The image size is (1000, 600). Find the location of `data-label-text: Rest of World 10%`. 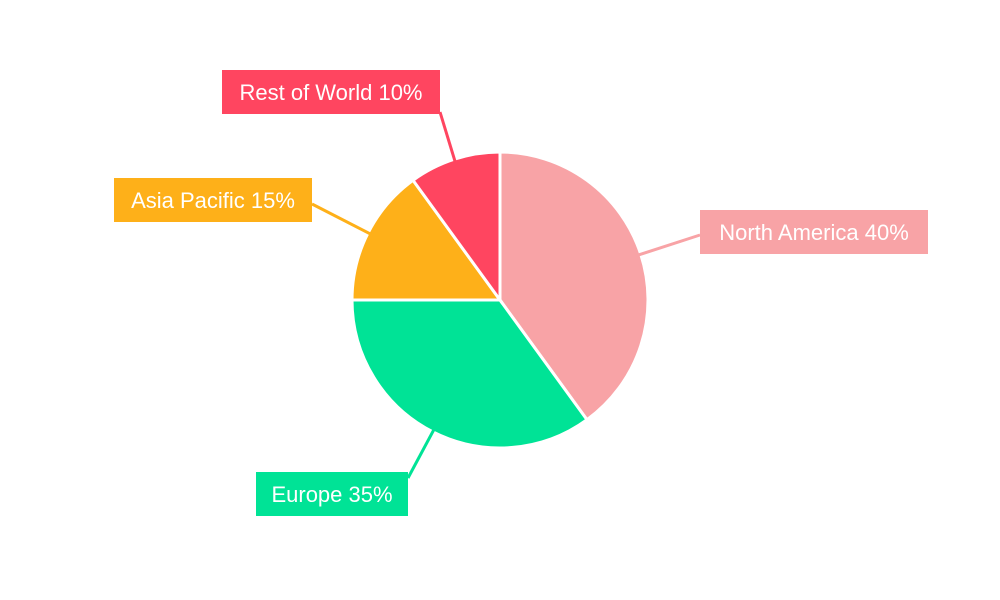

data-label-text: Rest of World 10% is located at coordinates (330, 92).